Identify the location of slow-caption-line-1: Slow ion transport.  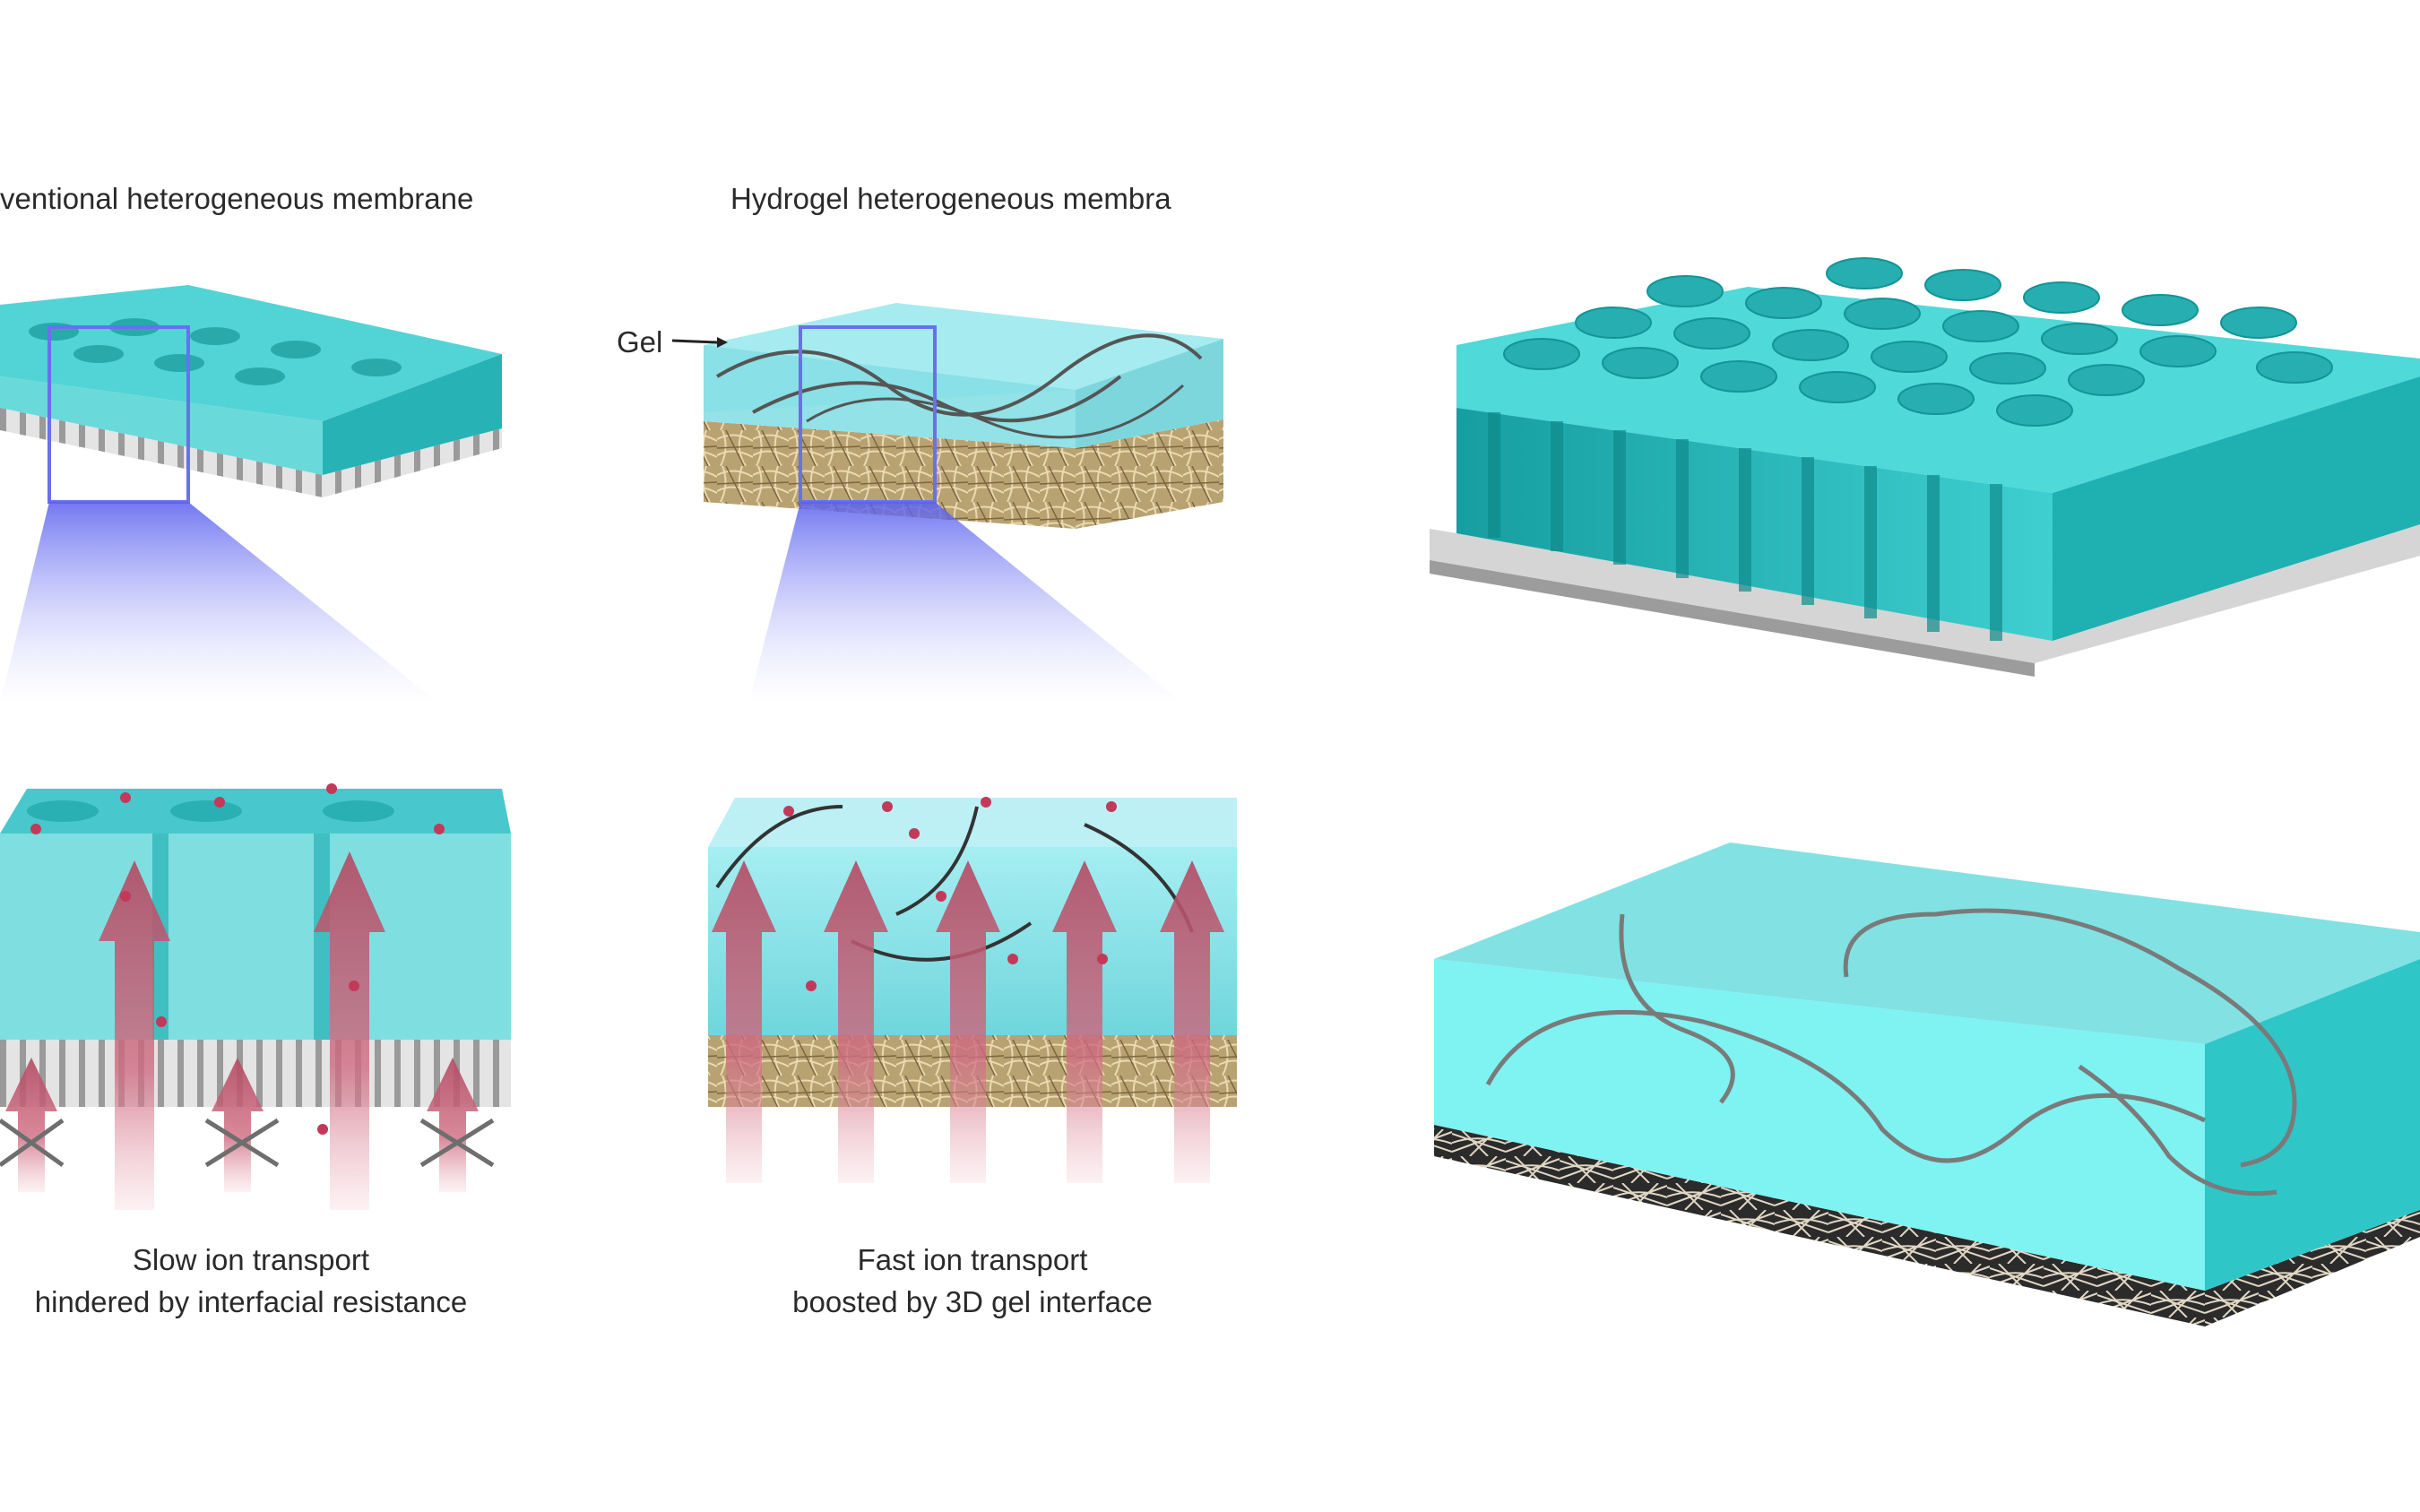
(251, 1259).